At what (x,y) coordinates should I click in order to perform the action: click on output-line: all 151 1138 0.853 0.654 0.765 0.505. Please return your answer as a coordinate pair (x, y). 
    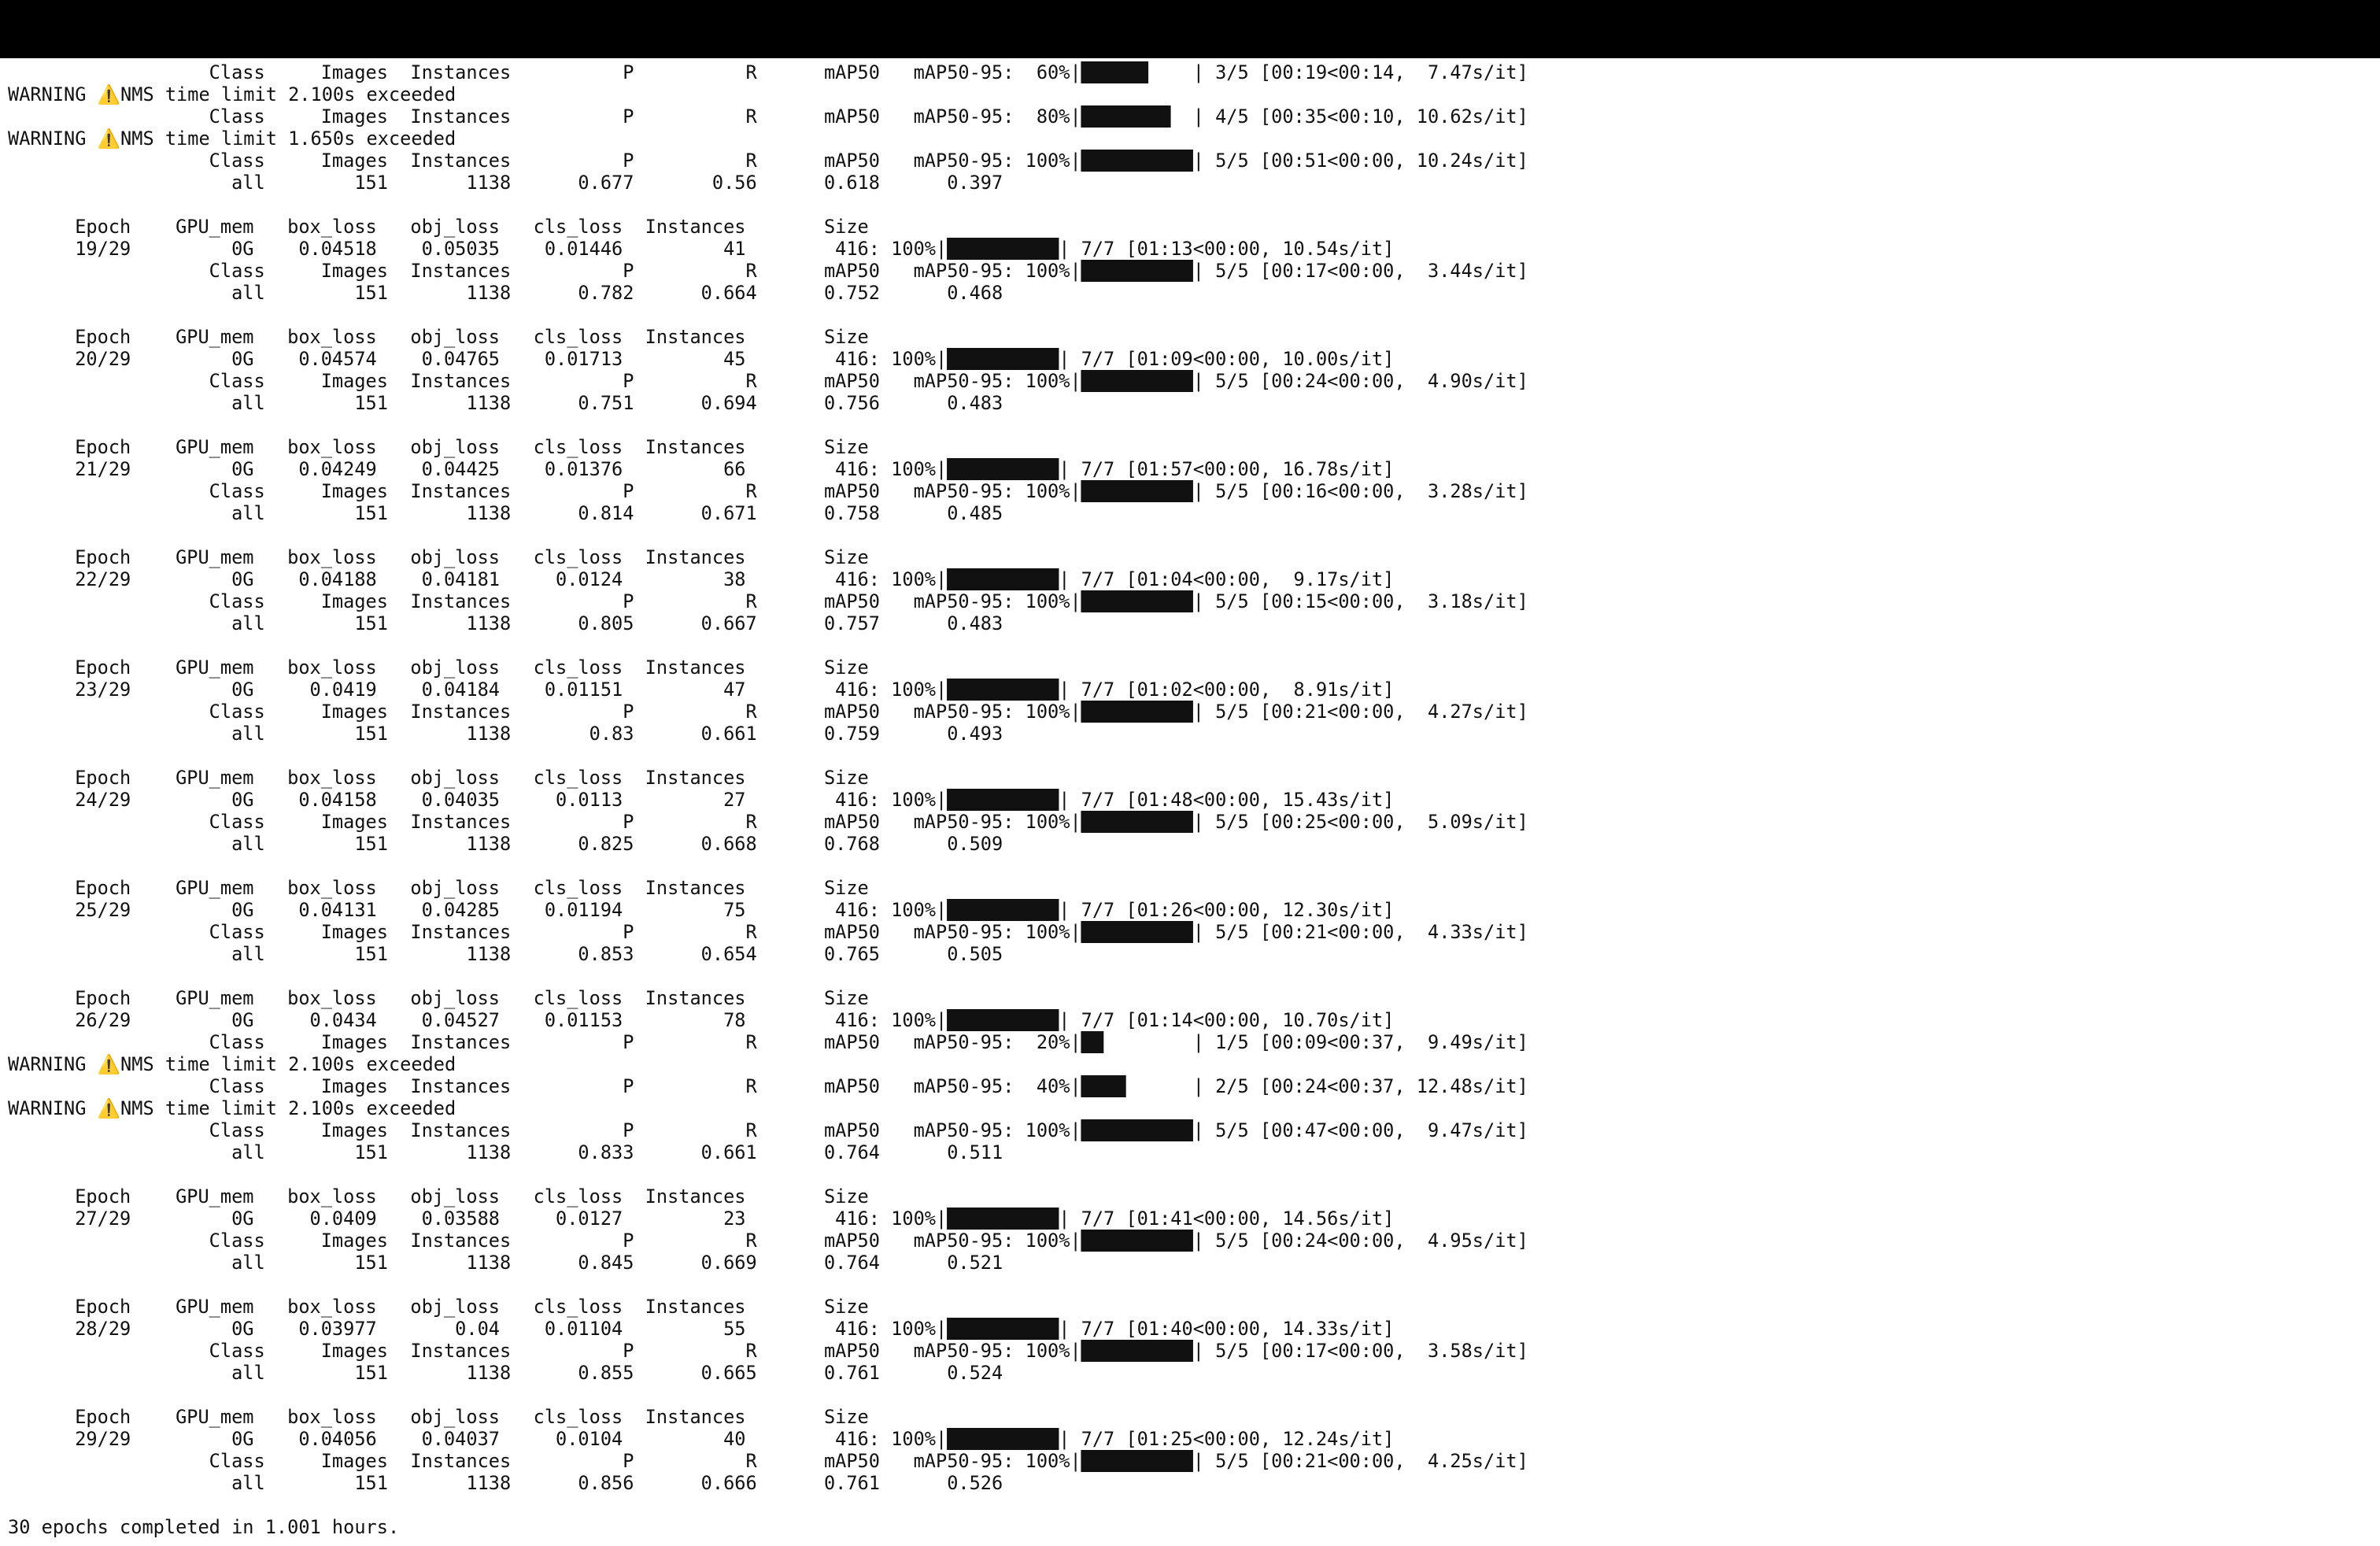
    Looking at the image, I should click on (505, 954).